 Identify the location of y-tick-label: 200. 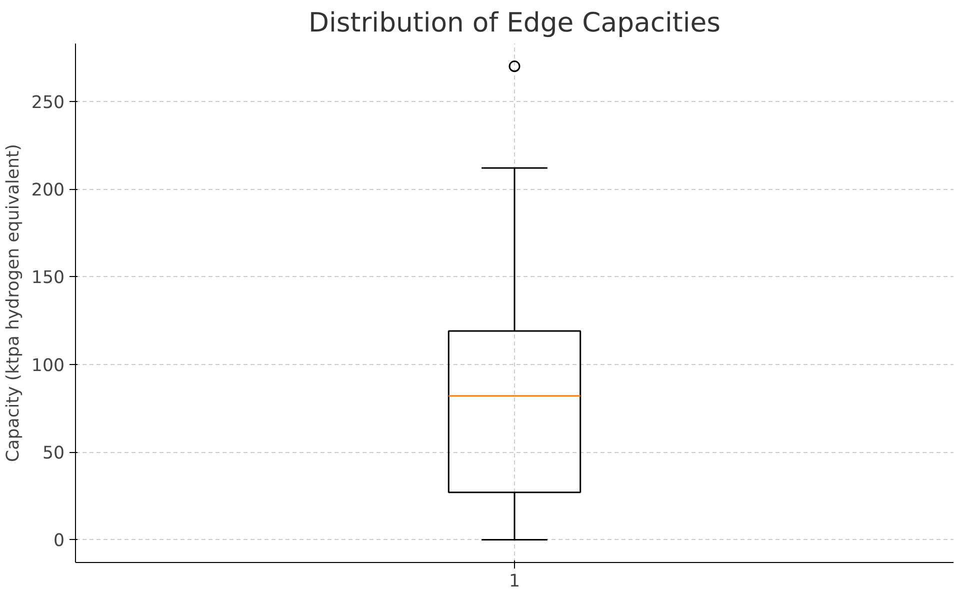
(48, 190).